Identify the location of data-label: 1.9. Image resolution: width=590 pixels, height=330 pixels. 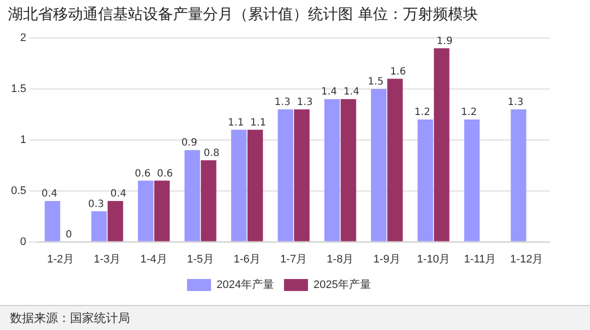
(444, 41).